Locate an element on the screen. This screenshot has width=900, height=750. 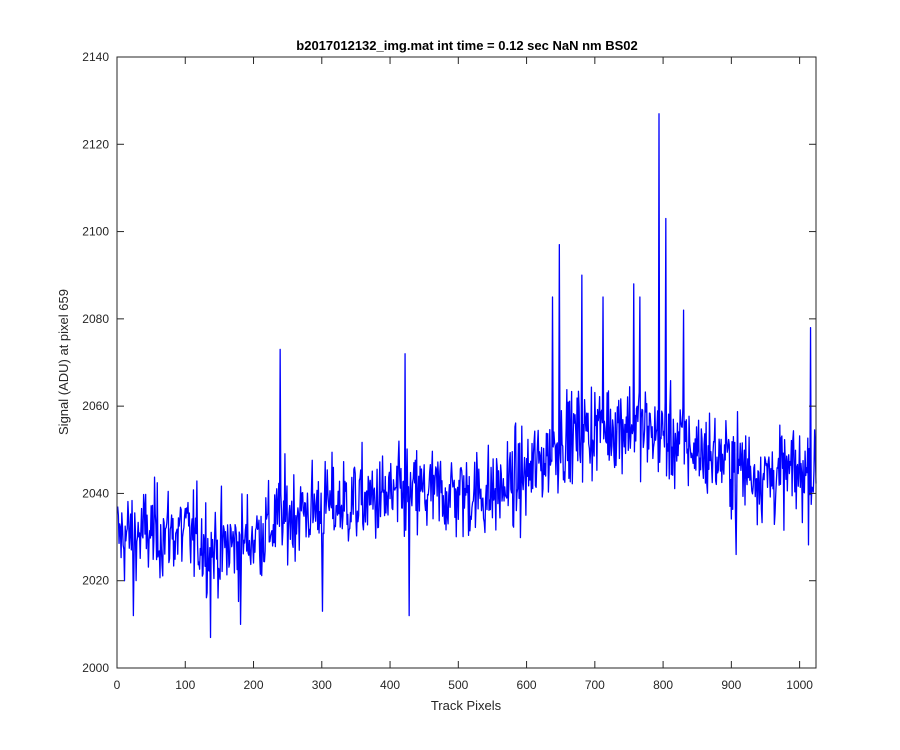
x-tick-label: 300 is located at coordinates (322, 685).